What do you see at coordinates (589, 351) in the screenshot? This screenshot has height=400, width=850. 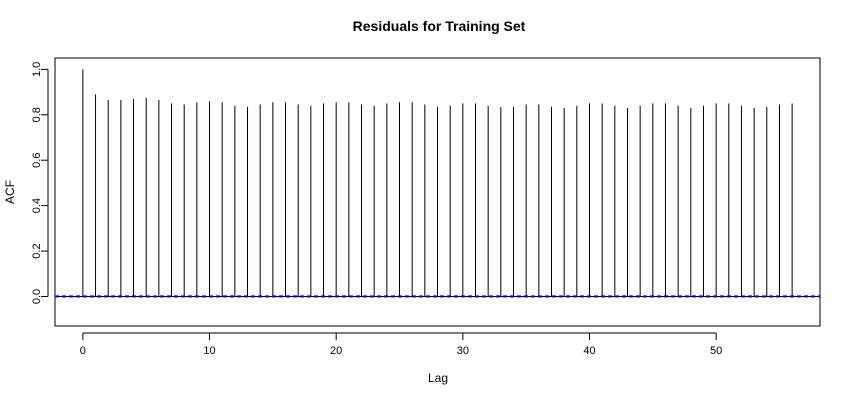 I see `x-tick-label: 40` at bounding box center [589, 351].